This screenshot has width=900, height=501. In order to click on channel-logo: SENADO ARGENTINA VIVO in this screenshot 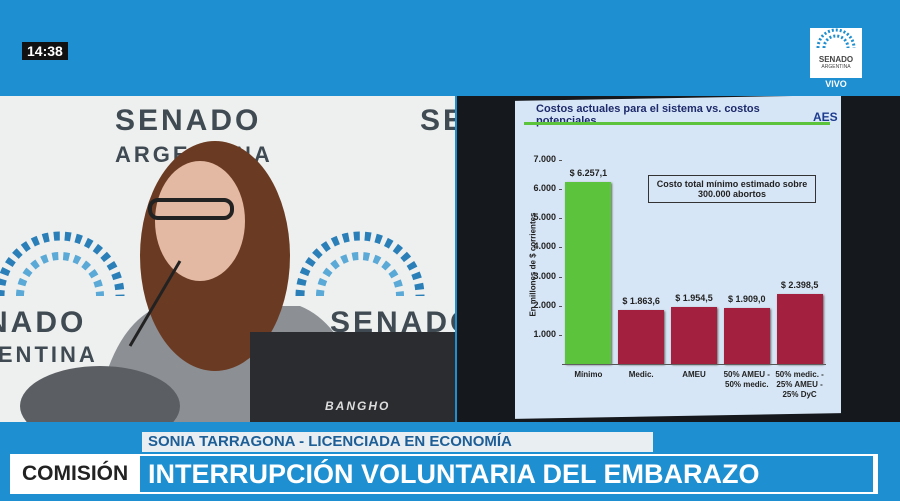, I will do `click(836, 58)`.